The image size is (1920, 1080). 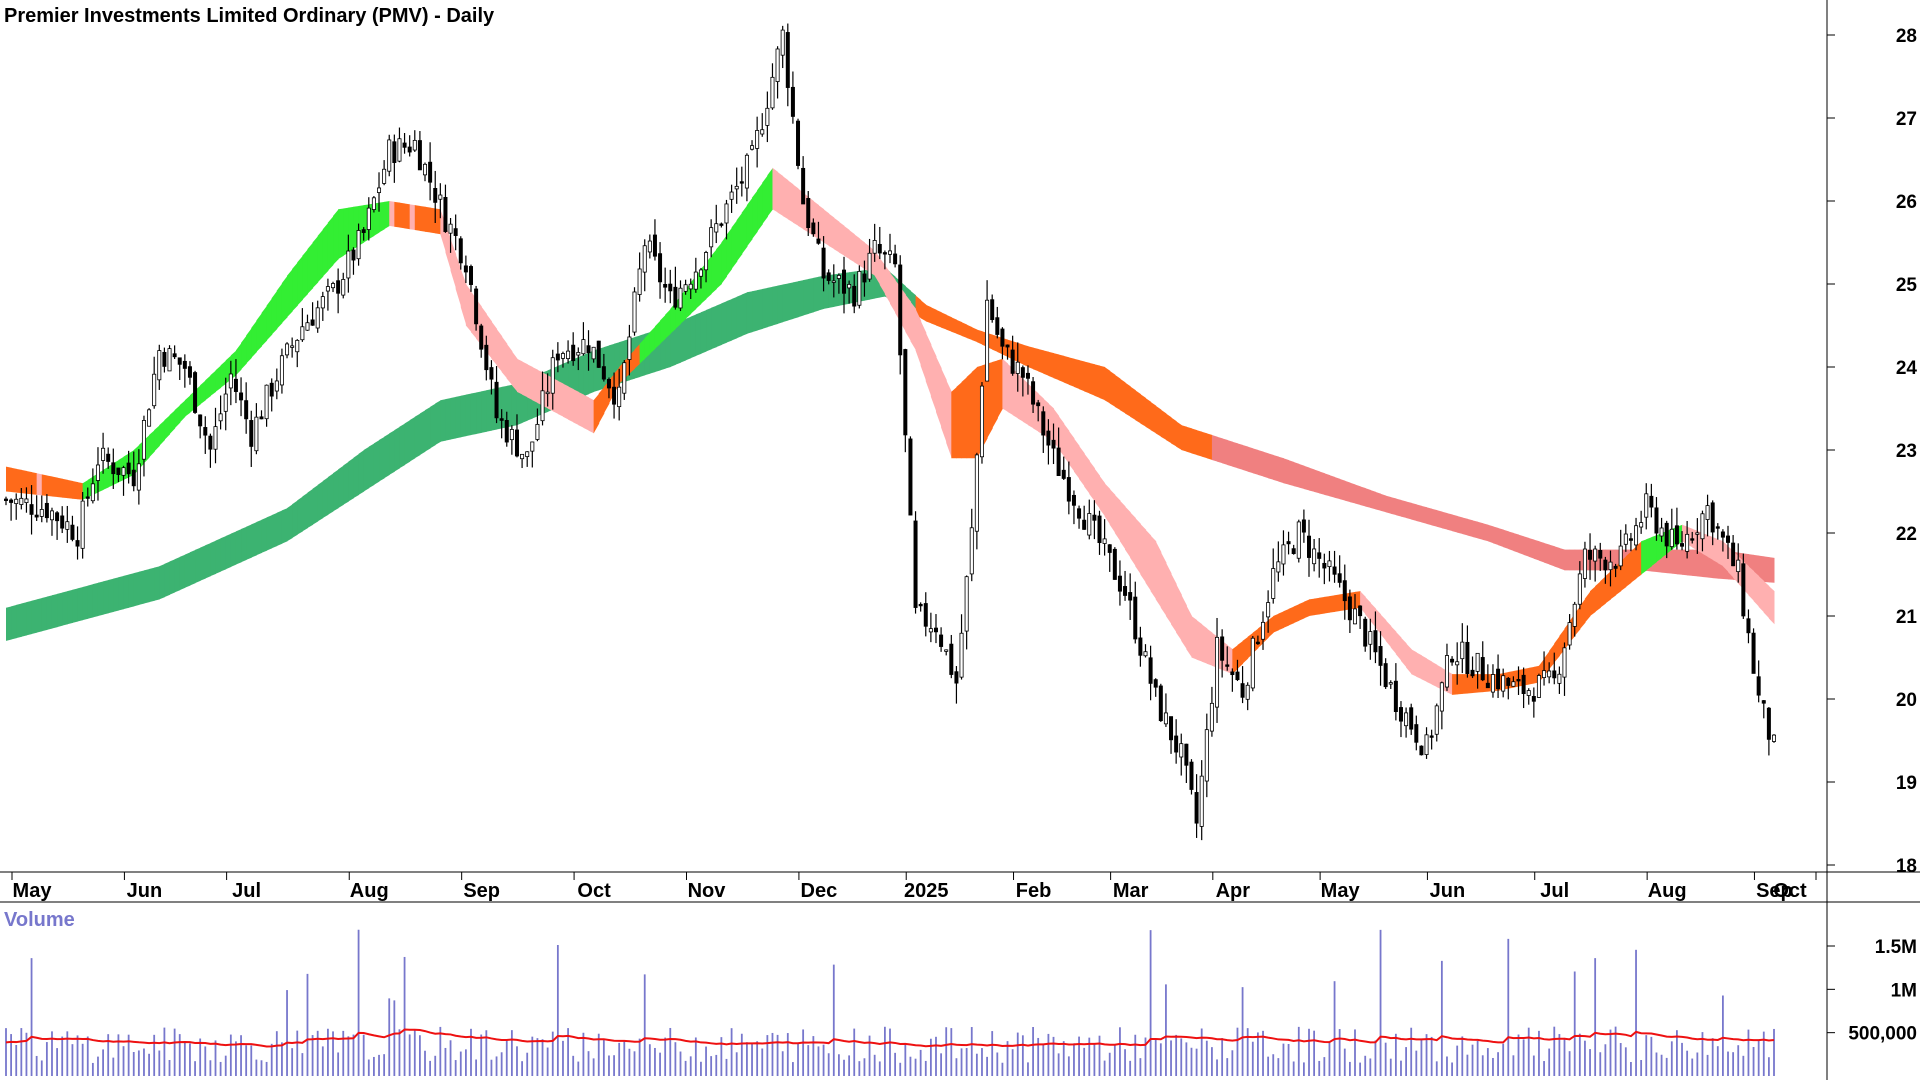 I want to click on price-tick-label: 27, so click(x=1906, y=119).